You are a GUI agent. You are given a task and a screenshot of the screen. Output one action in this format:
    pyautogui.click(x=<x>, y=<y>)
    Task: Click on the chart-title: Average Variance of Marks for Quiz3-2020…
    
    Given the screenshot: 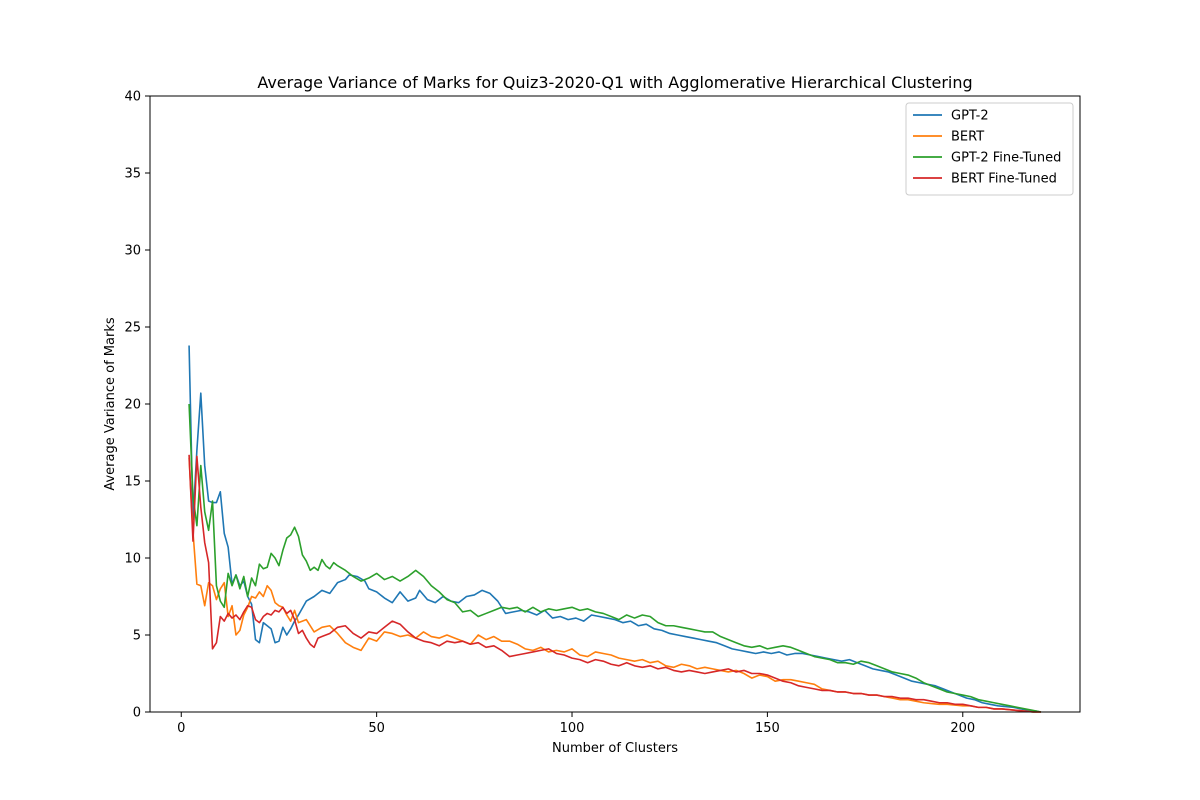 What is the action you would take?
    pyautogui.click(x=614, y=82)
    